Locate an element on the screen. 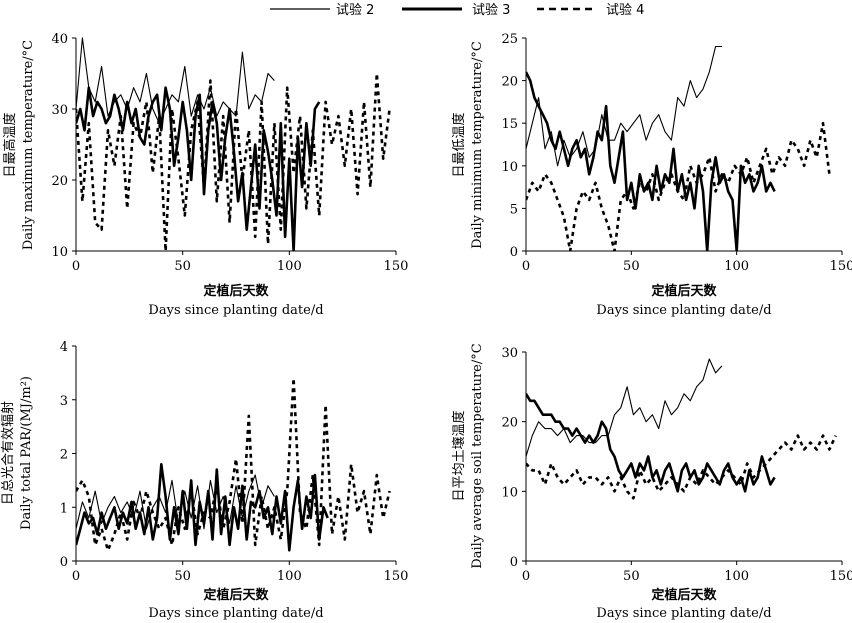  series-layer-min-temperature is located at coordinates (678, 148).